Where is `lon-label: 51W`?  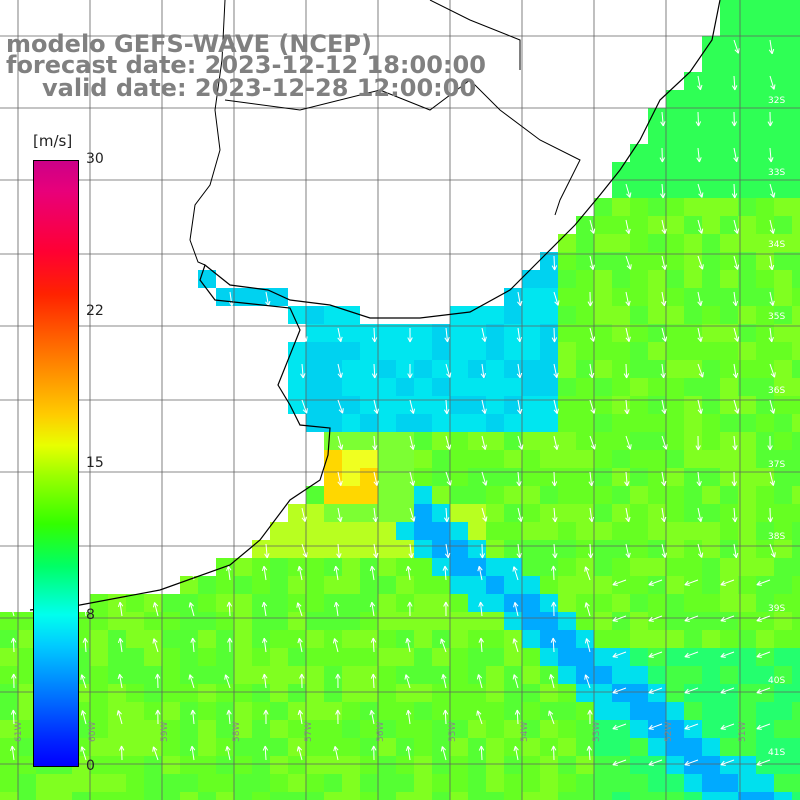 lon-label: 51W is located at coordinates (743, 732).